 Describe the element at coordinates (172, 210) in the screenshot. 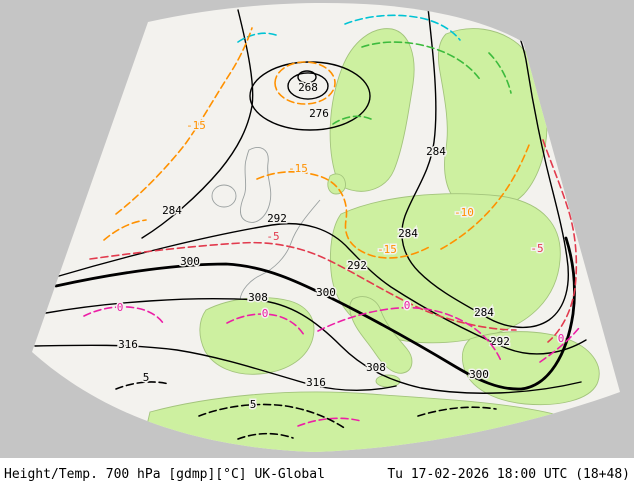

I see `contour-label-height-284-west: 284` at that location.